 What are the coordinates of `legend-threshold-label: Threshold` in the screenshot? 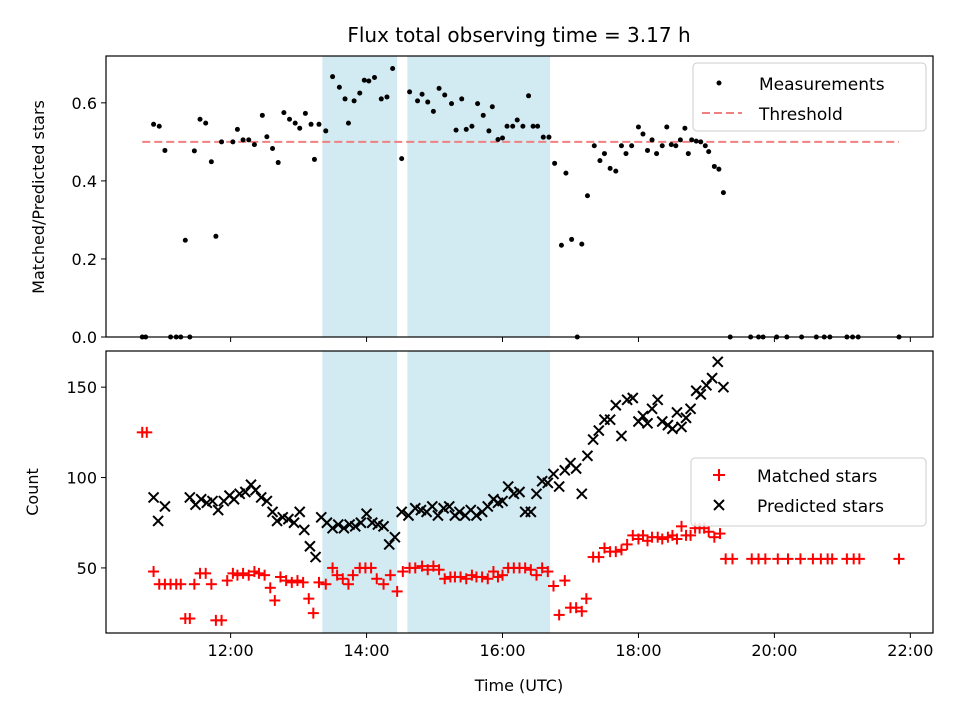 It's located at (800, 115).